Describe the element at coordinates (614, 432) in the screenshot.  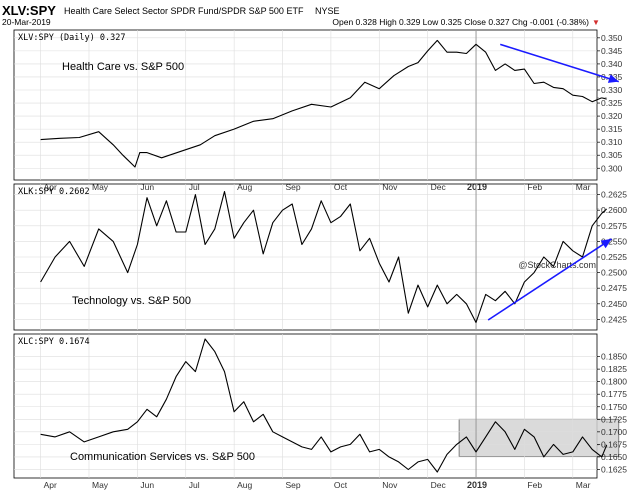
I see `y-tick-label: 0.1700` at that location.